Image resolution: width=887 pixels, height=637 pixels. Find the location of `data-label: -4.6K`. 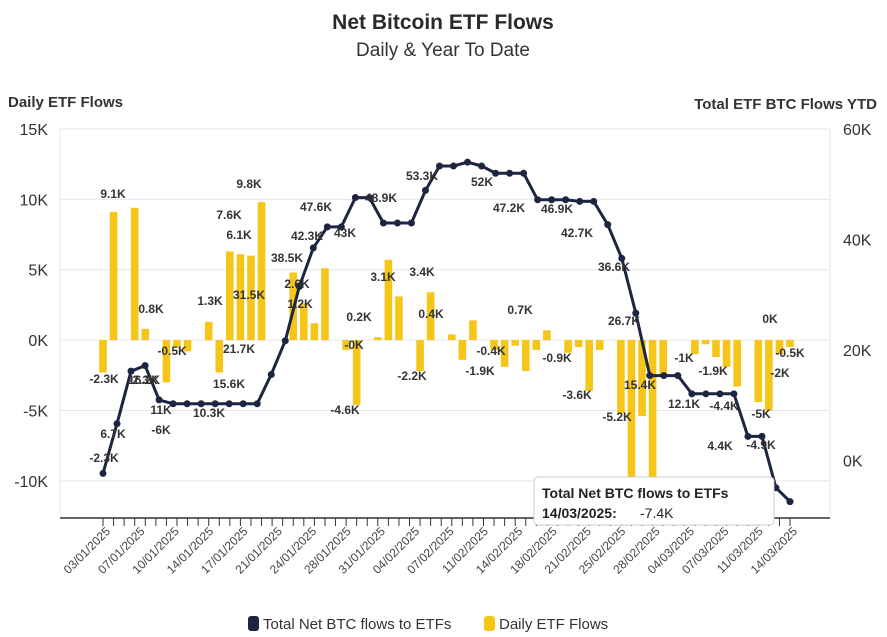

data-label: -4.6K is located at coordinates (345, 410).